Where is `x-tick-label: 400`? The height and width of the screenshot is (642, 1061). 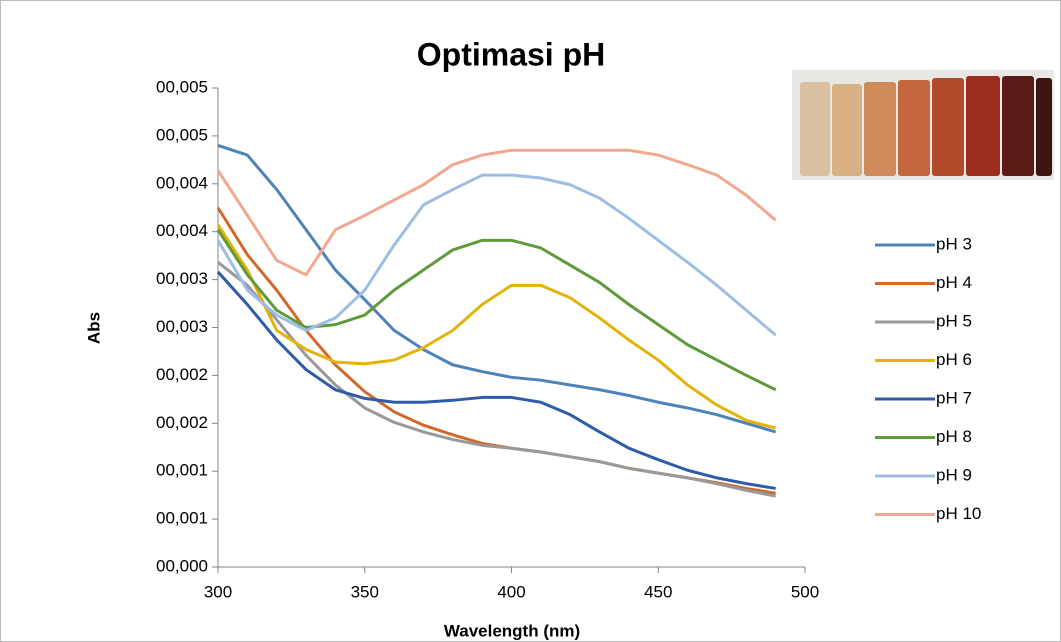
x-tick-label: 400 is located at coordinates (511, 591).